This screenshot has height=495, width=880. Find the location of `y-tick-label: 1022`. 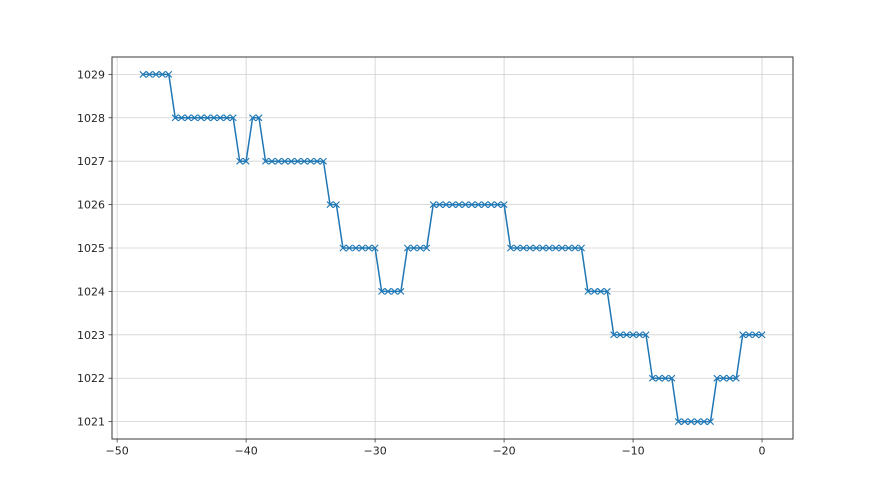

y-tick-label: 1022 is located at coordinates (91, 378).